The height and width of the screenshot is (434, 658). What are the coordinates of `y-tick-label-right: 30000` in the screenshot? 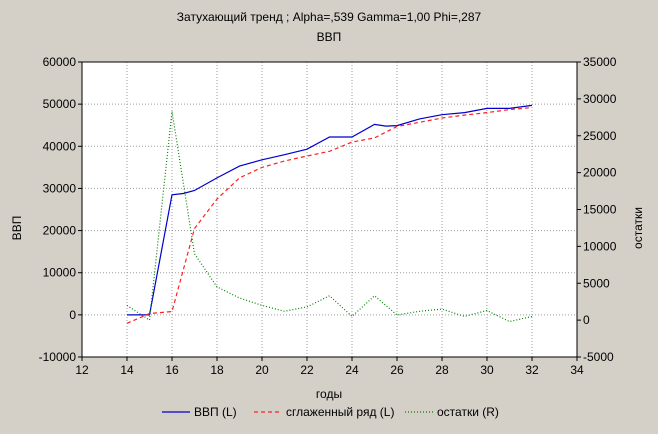 It's located at (600, 99).